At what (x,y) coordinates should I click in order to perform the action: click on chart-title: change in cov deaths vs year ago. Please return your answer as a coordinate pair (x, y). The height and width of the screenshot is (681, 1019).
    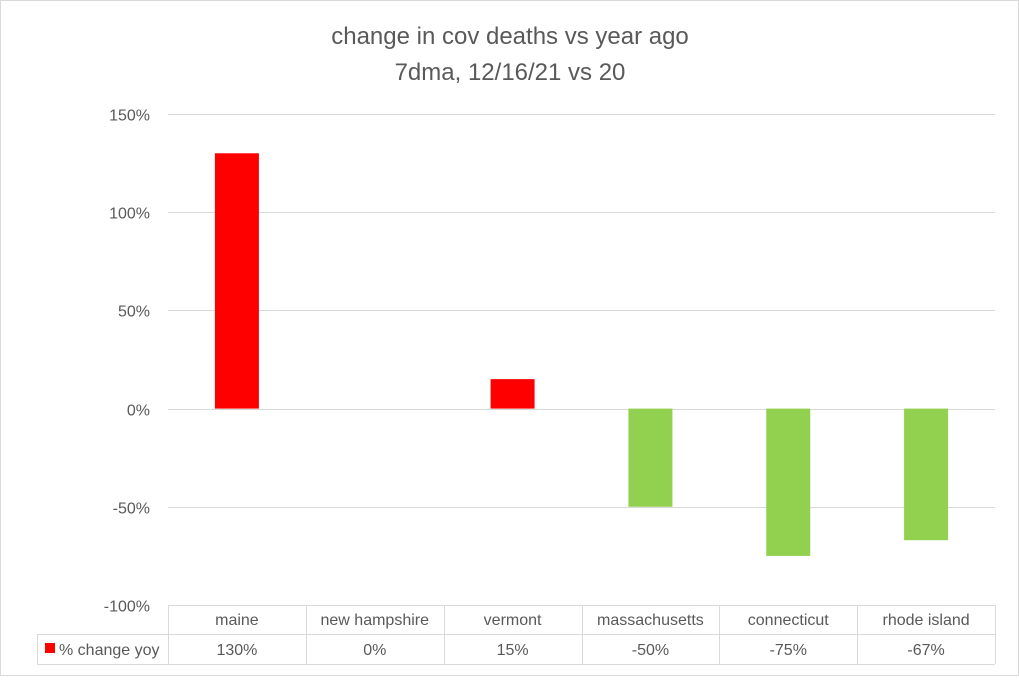
    Looking at the image, I should click on (510, 36).